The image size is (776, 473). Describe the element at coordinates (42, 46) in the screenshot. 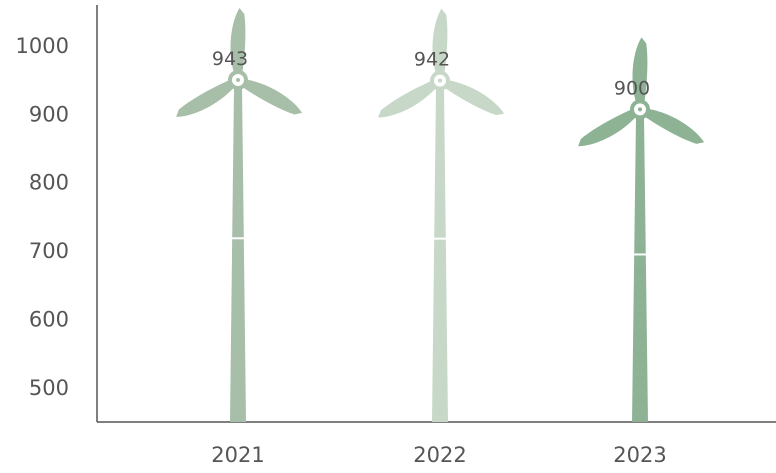

I see `y-tick-label: 1000` at that location.